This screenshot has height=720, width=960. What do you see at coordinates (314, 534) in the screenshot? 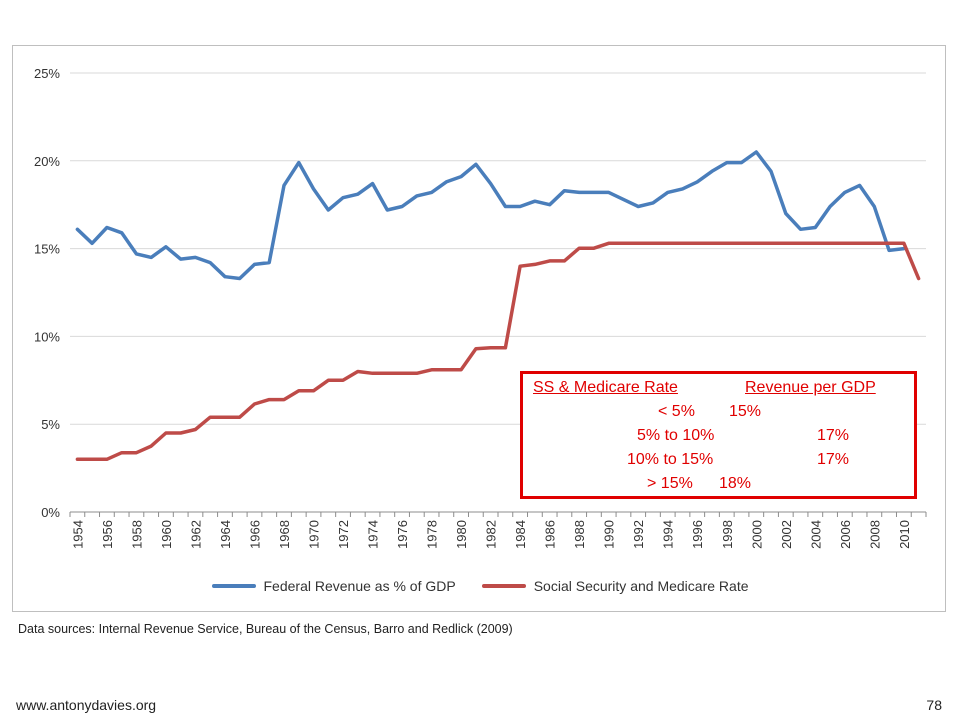
I see `x-tick-label: 1970` at bounding box center [314, 534].